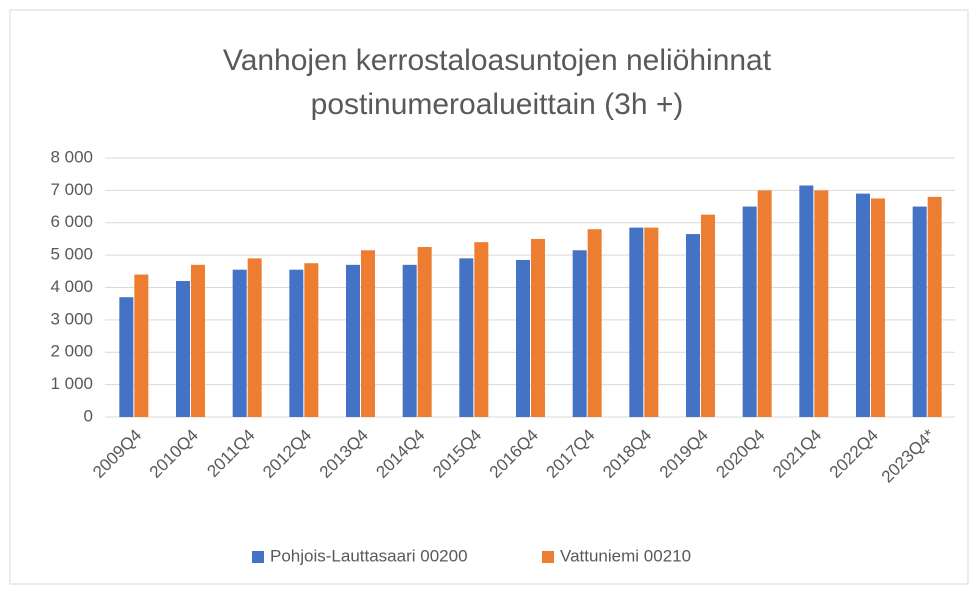  Describe the element at coordinates (497, 60) in the screenshot. I see `chart-title: Vanhojen kerrostaloasuntojen neliöhinnat` at that location.